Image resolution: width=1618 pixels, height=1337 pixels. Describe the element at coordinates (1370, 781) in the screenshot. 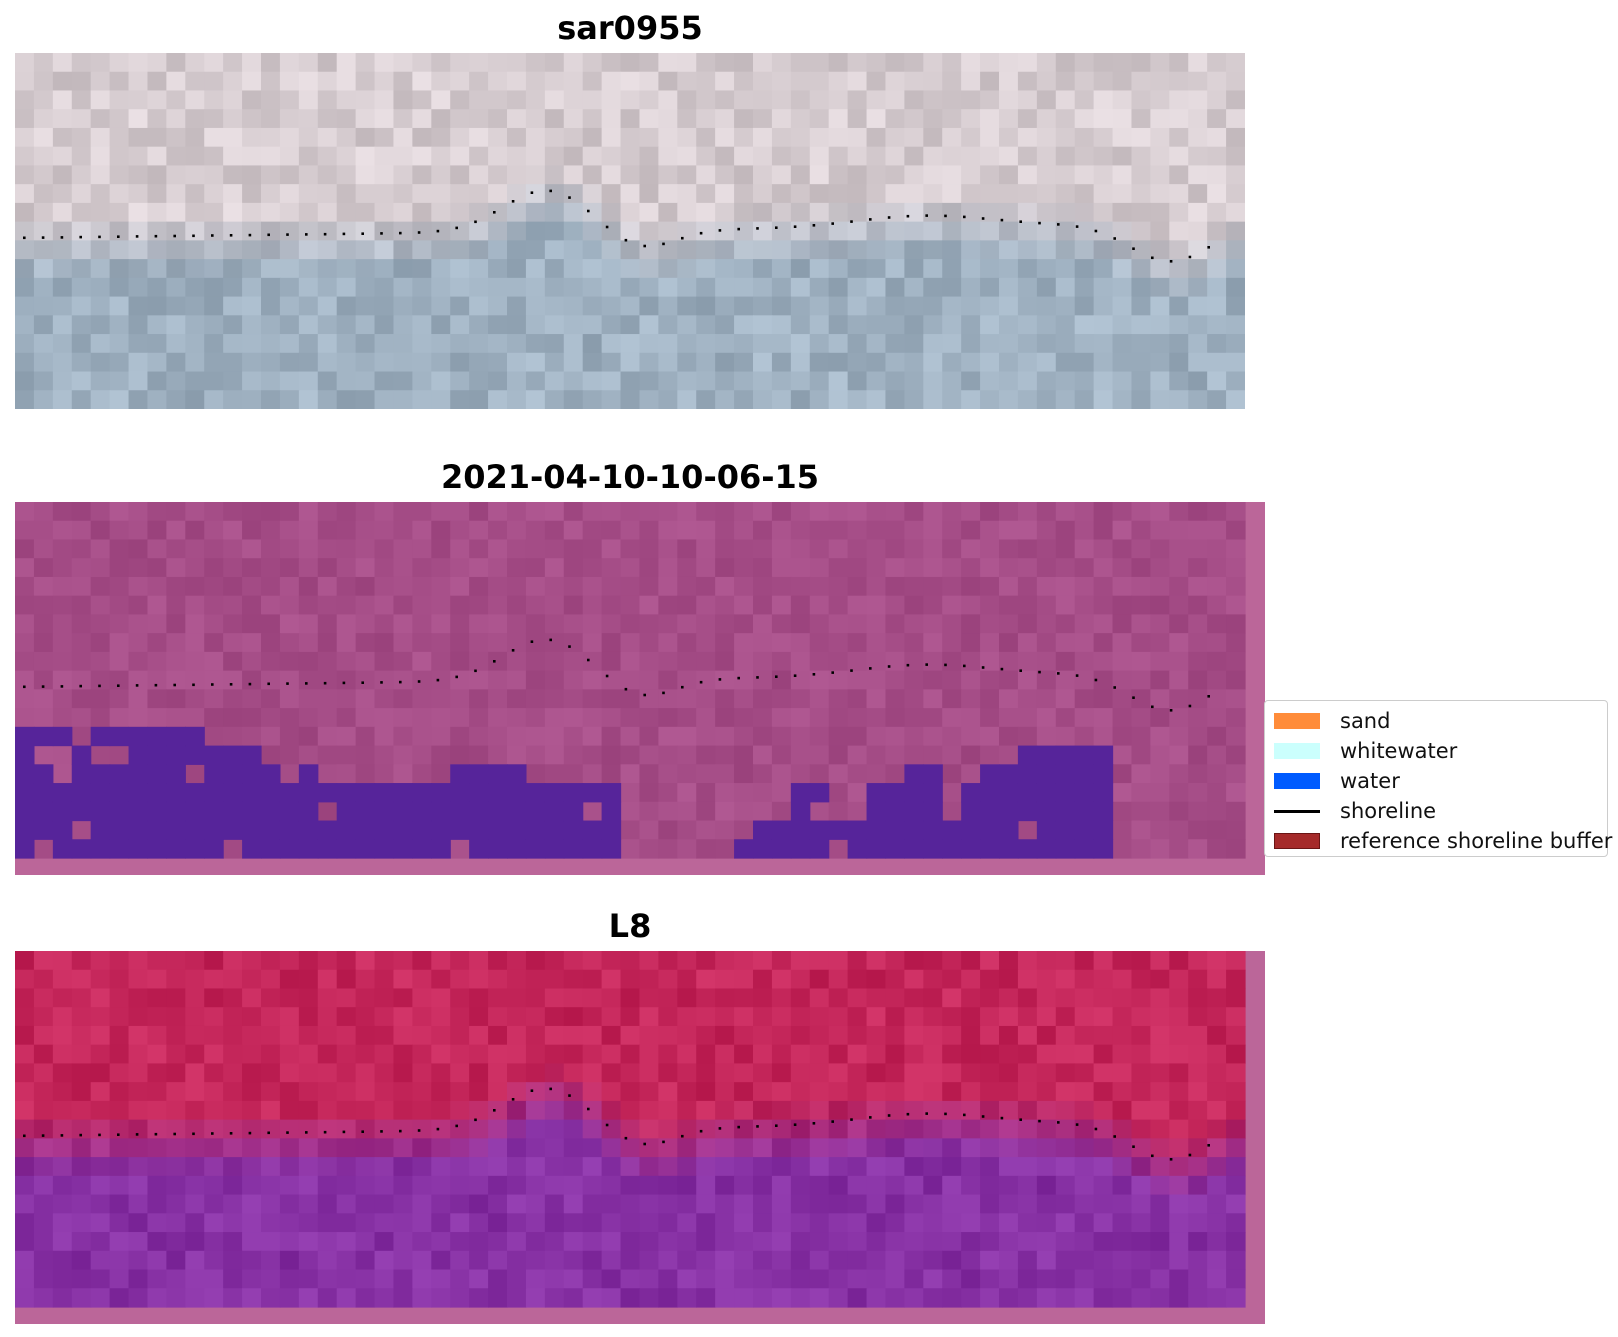

I see `legend-label-water: water` at that location.